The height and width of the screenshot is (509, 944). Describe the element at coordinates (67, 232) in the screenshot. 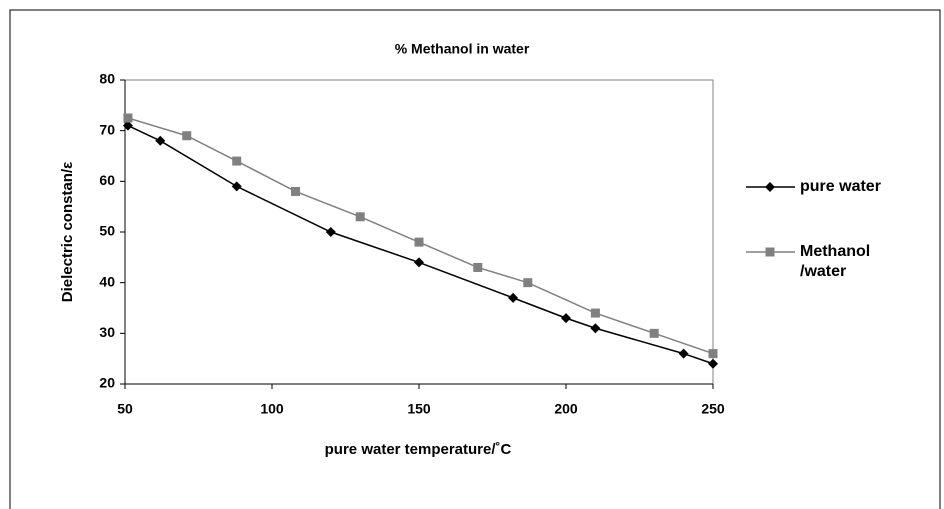

I see `y-axis-label: Dielectric constan/ε` at that location.